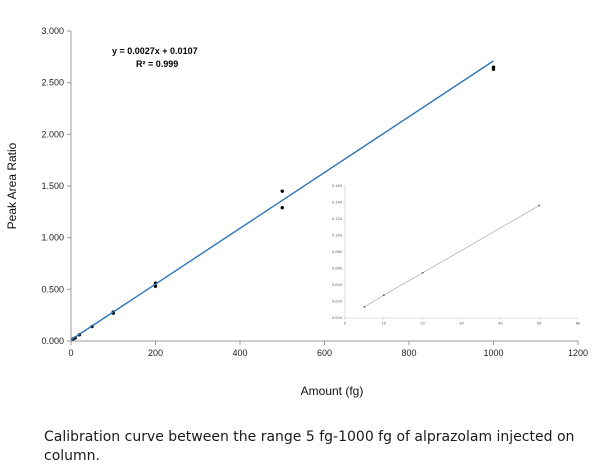 This screenshot has height=469, width=600. I want to click on inset-x-tick-label: 10, so click(384, 324).